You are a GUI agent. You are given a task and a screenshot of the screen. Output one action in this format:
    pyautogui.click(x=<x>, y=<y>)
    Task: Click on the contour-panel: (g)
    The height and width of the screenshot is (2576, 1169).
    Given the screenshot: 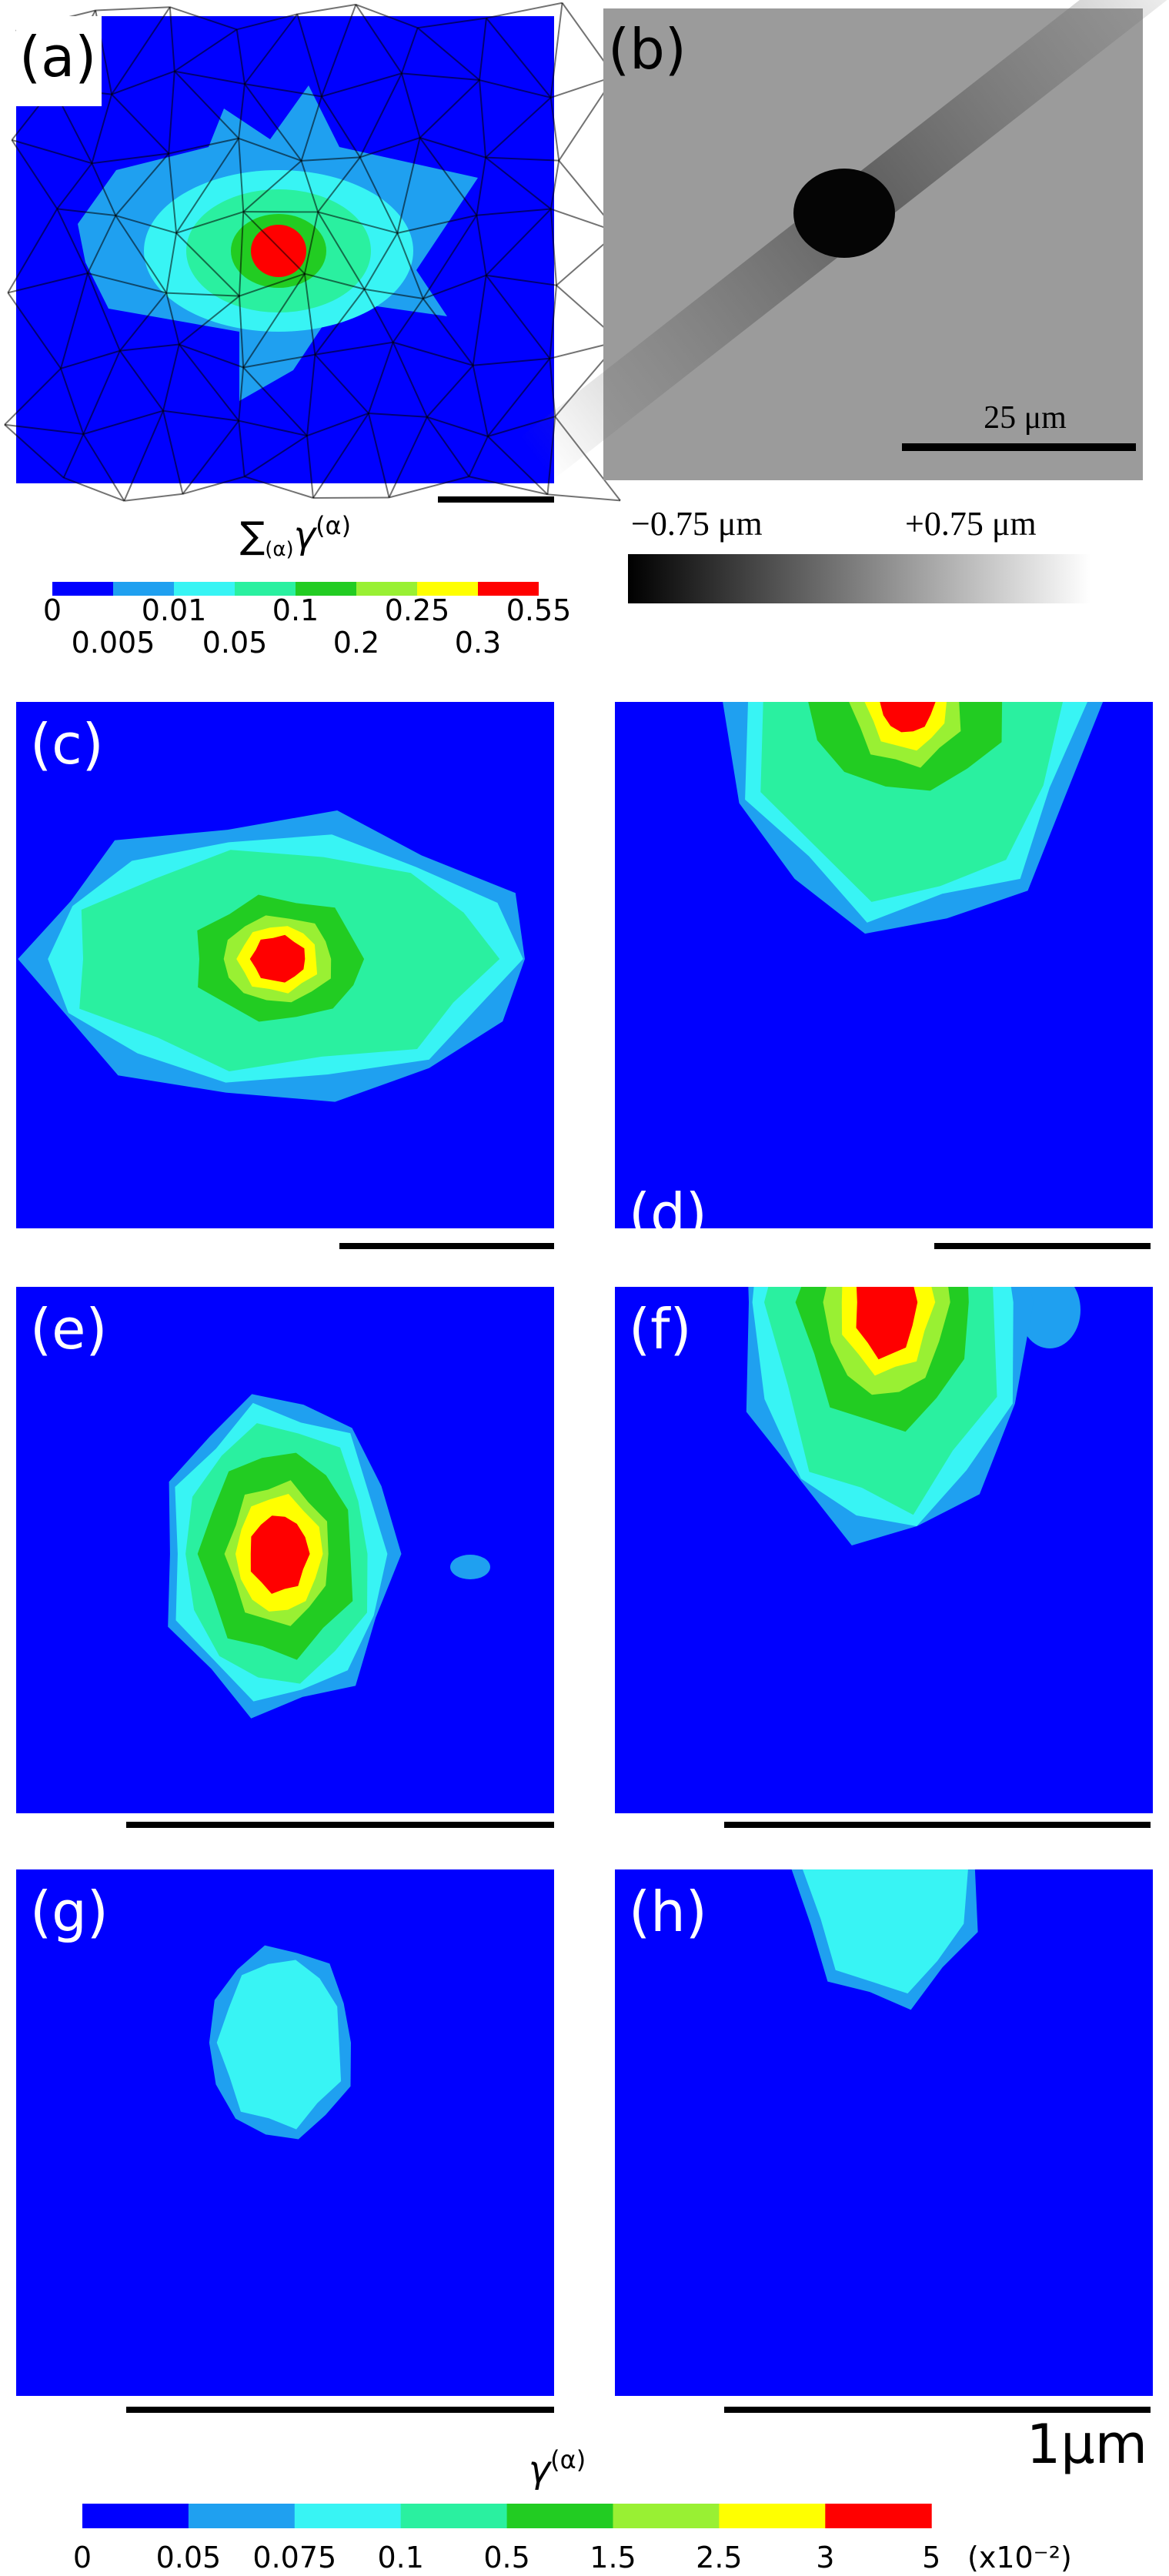 What is the action you would take?
    pyautogui.click(x=285, y=2132)
    